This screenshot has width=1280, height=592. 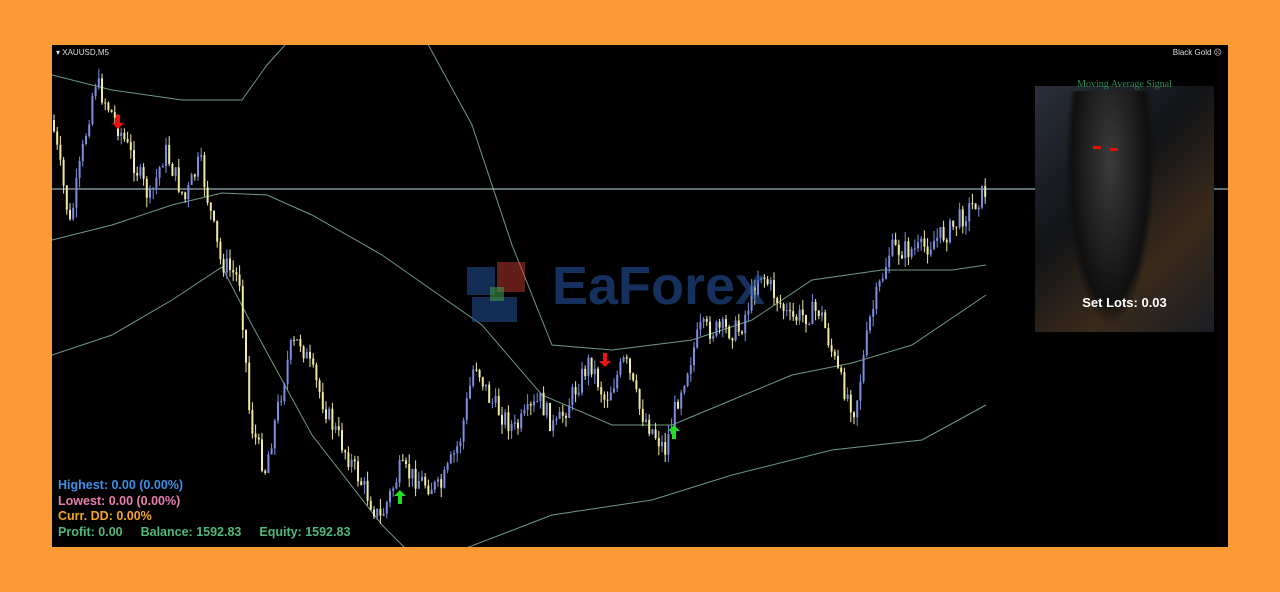 I want to click on arrow-down-icon, so click(x=118, y=122).